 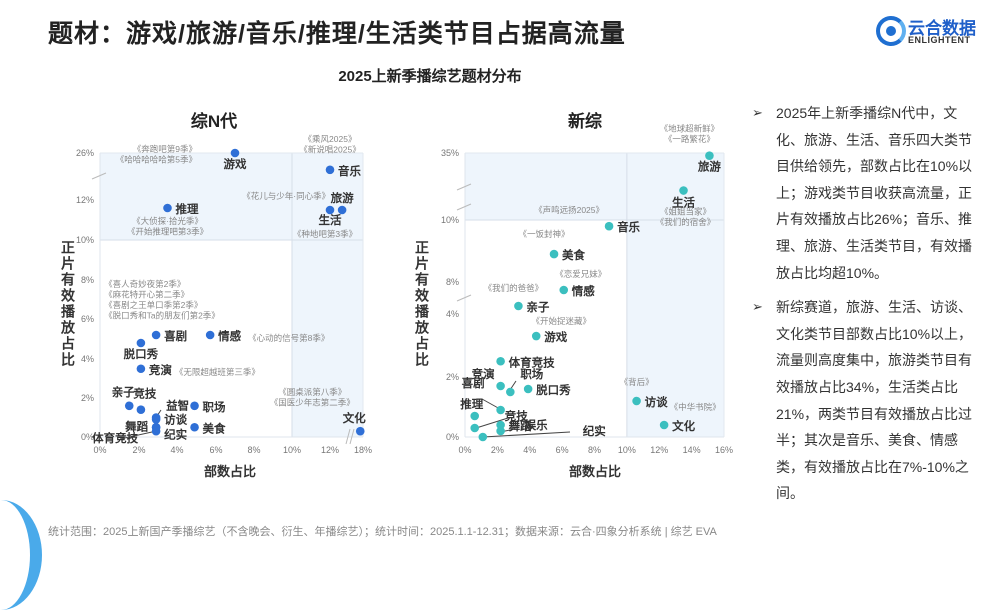 I want to click on point-label: 娱乐, so click(x=536, y=425).